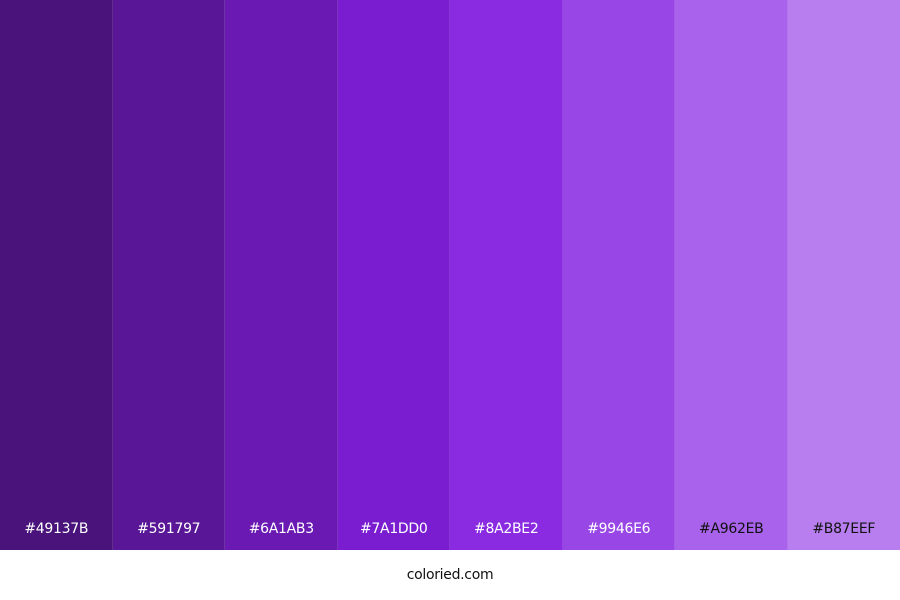 The image size is (900, 600). What do you see at coordinates (56, 529) in the screenshot?
I see `color-hex-label: #49137B` at bounding box center [56, 529].